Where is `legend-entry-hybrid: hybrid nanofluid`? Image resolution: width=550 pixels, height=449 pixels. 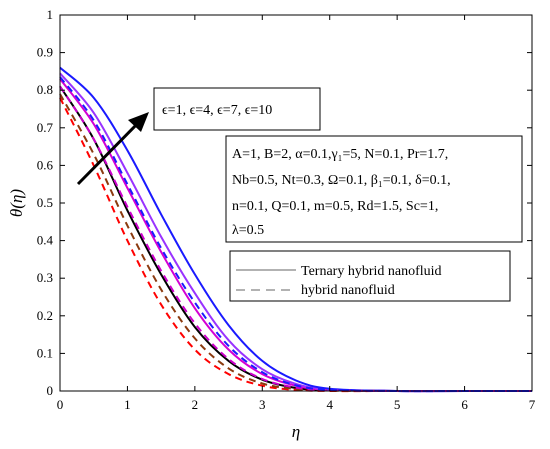 legend-entry-hybrid: hybrid nanofluid is located at coordinates (348, 290).